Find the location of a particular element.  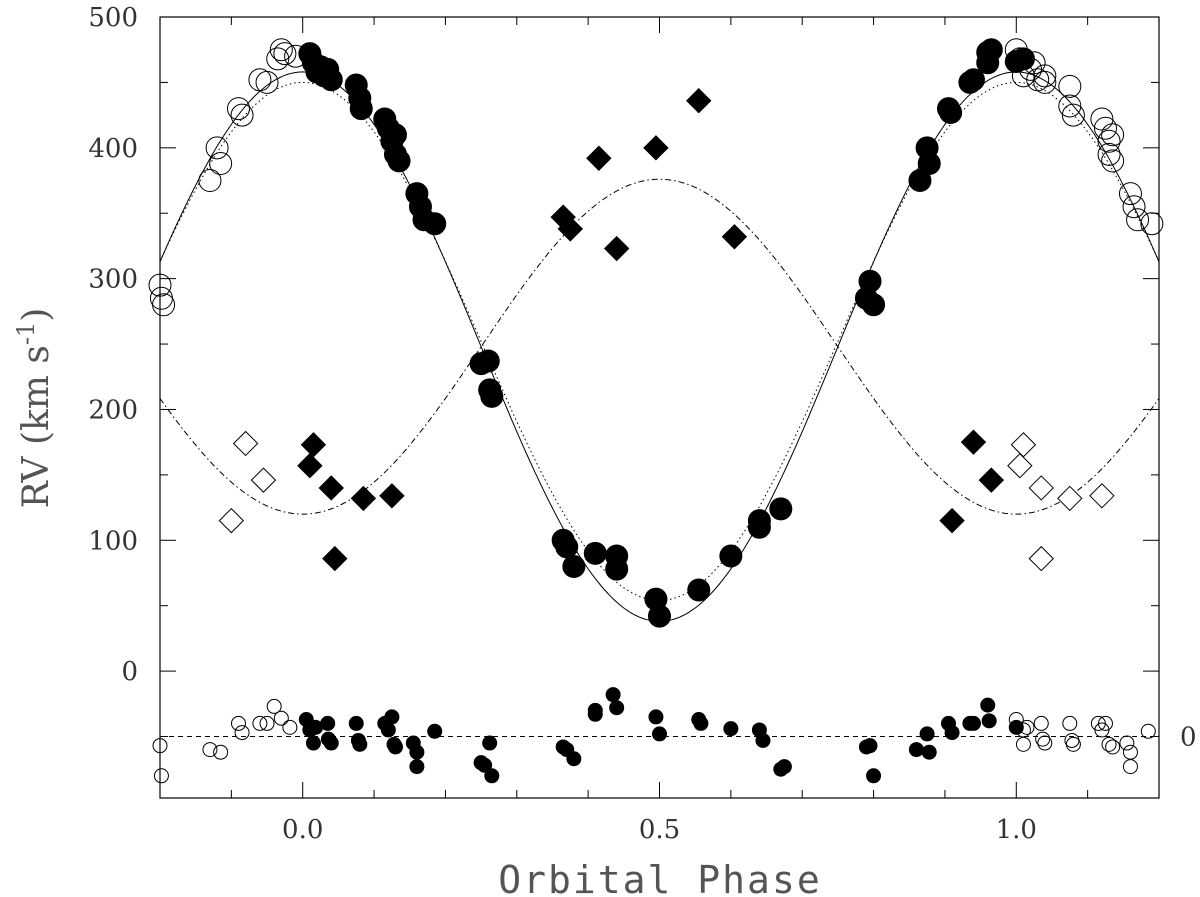

y-tick-label: 300 is located at coordinates (113, 280).